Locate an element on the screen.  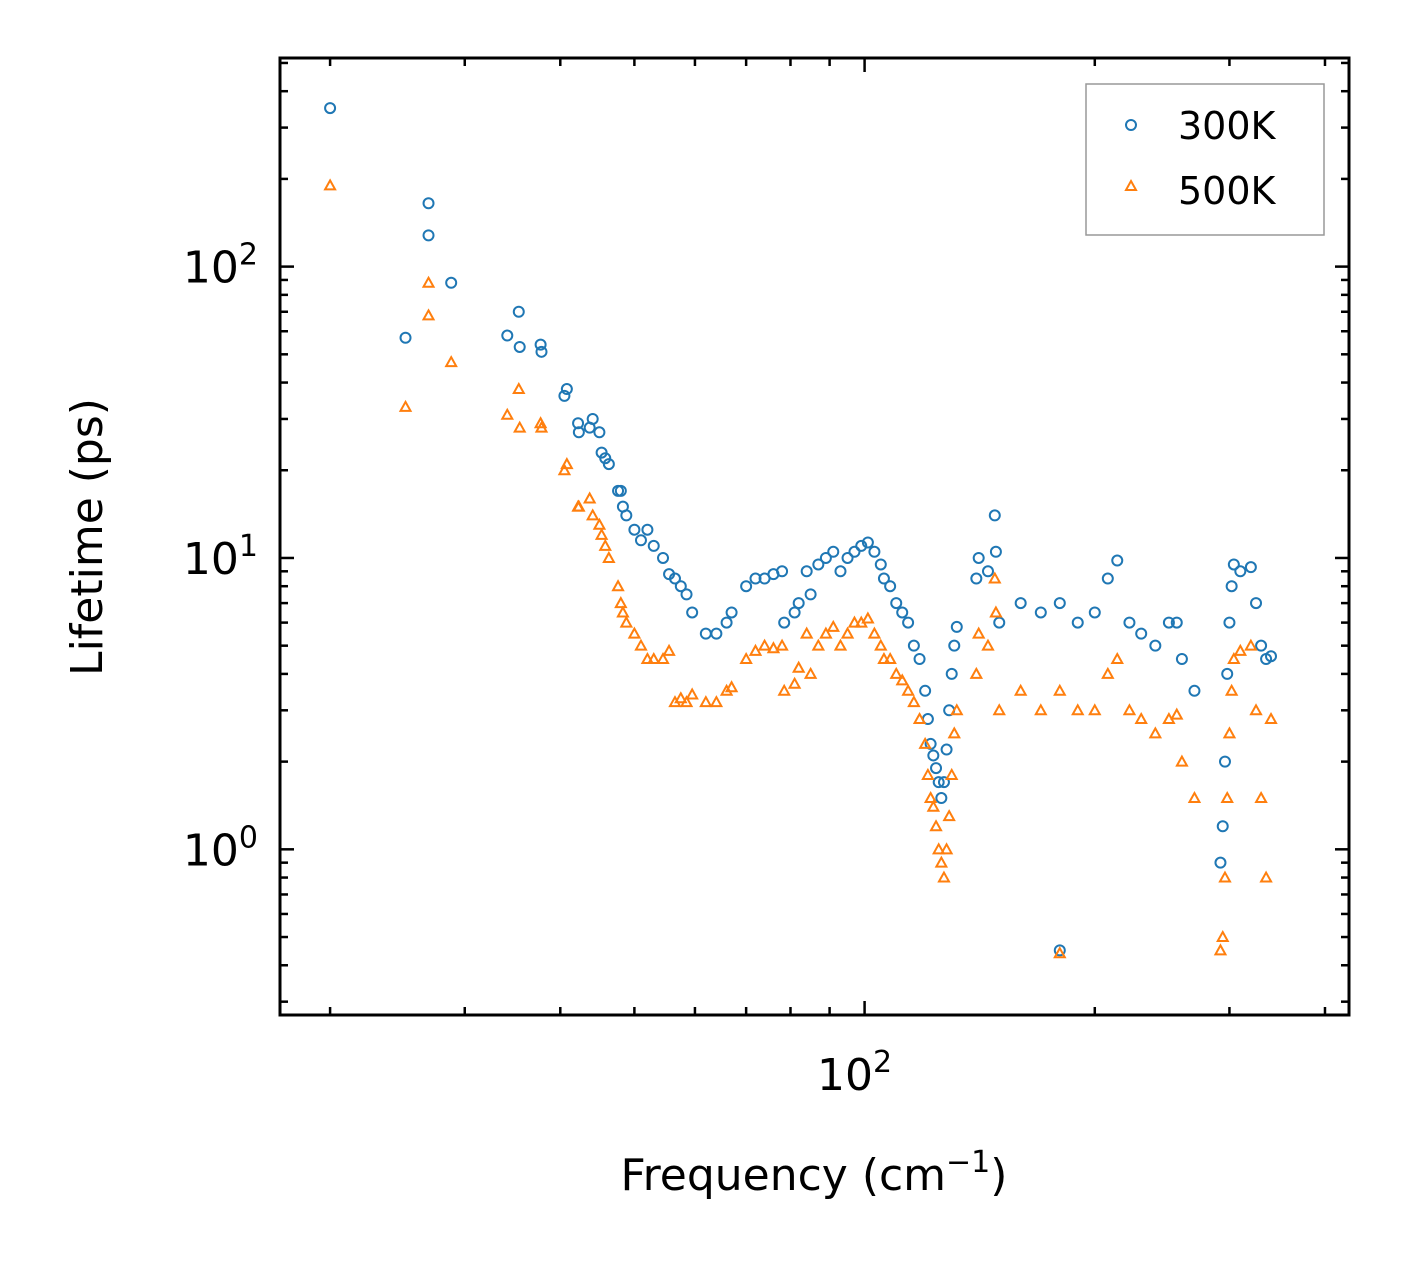
legend-300k-marker is located at coordinates (1131, 125).